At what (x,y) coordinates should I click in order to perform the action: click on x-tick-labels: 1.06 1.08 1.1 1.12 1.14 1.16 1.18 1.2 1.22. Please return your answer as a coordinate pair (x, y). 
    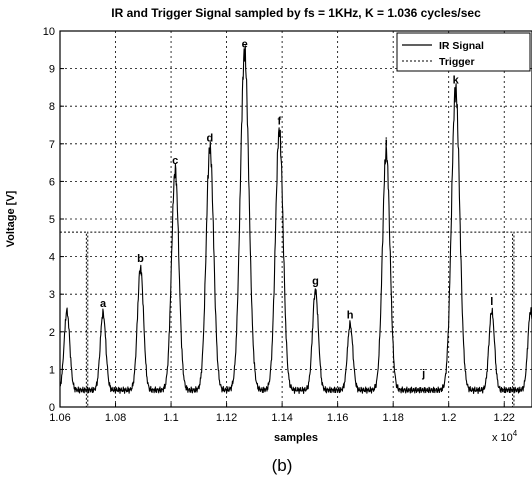
    Looking at the image, I should click on (282, 418).